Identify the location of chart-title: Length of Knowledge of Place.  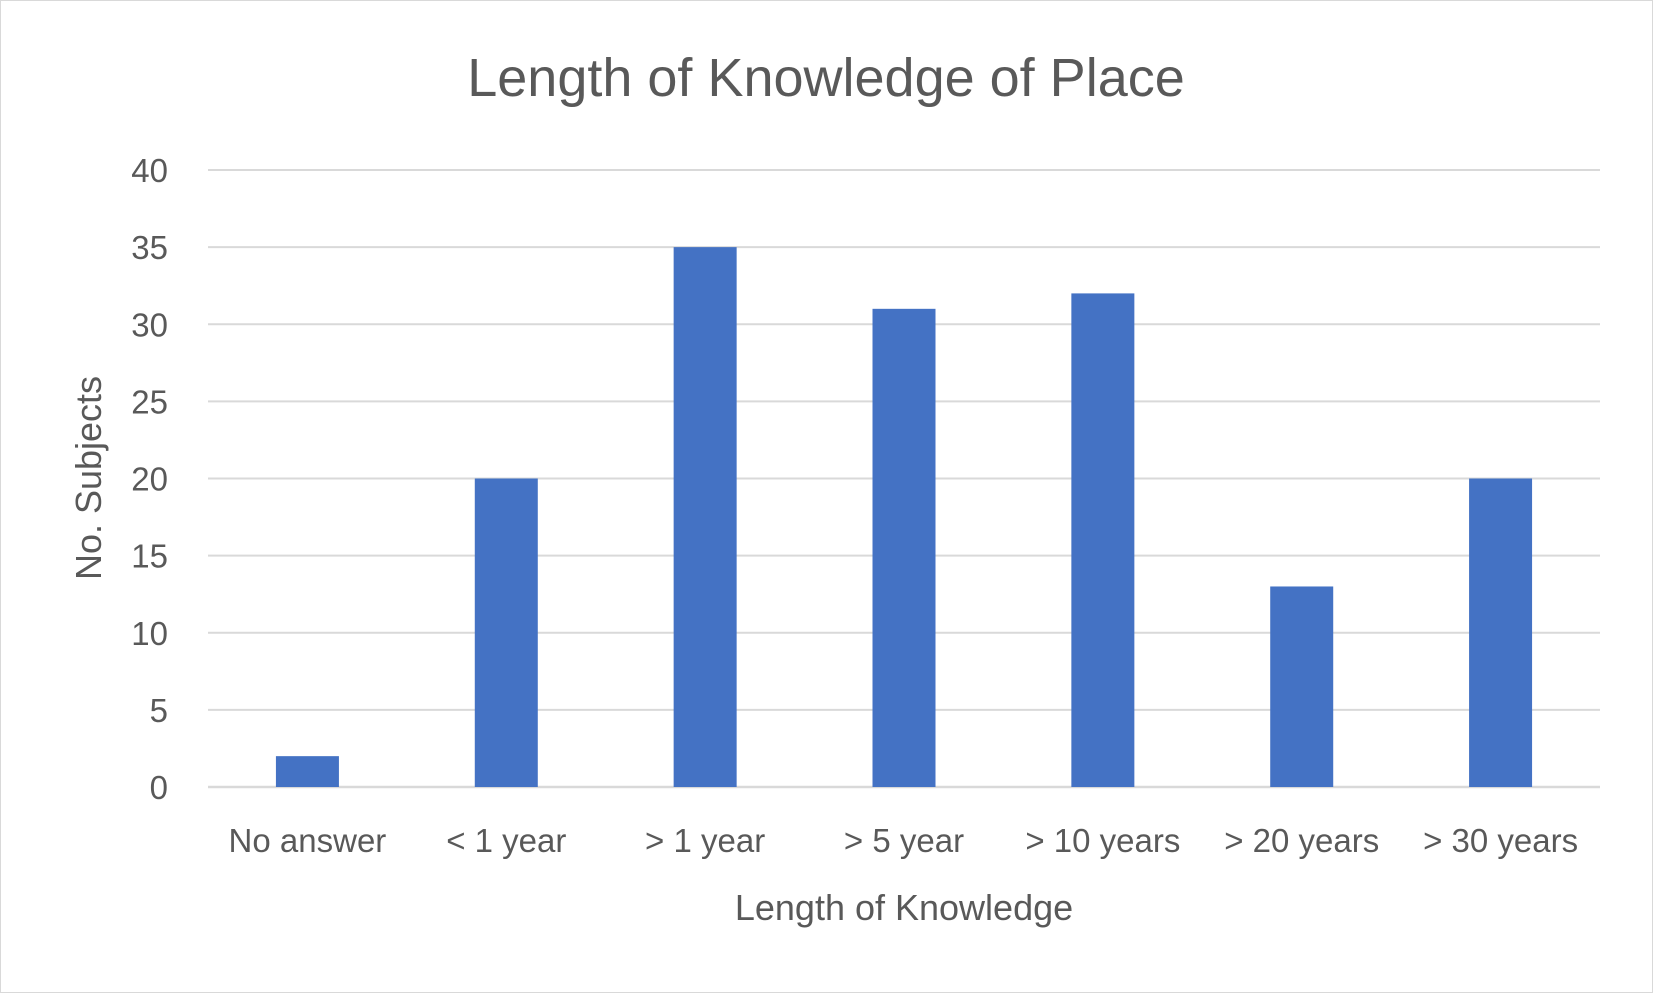
(826, 78).